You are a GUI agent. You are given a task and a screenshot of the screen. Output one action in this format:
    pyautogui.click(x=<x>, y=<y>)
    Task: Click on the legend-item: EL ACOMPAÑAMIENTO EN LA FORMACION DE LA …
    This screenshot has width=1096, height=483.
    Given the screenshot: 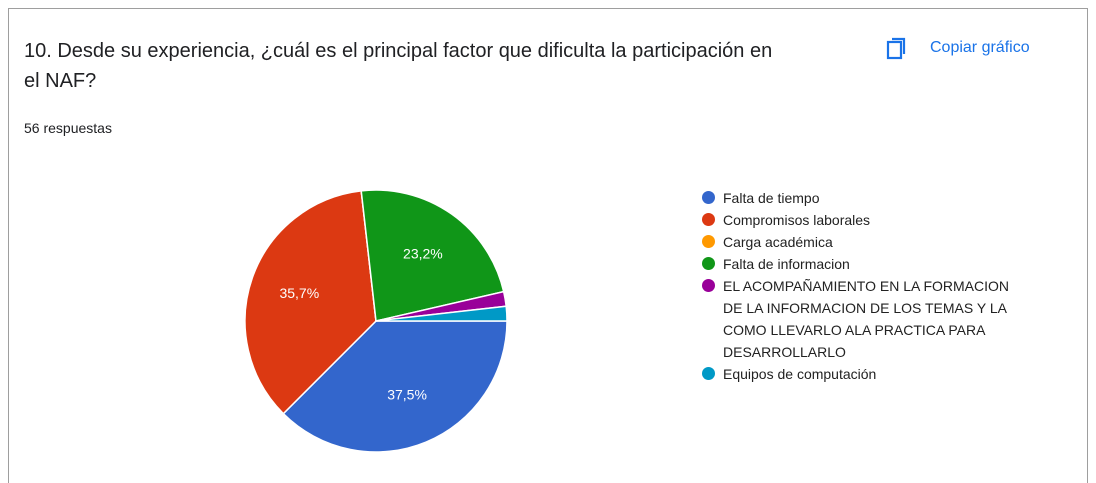 What is the action you would take?
    pyautogui.click(x=870, y=319)
    